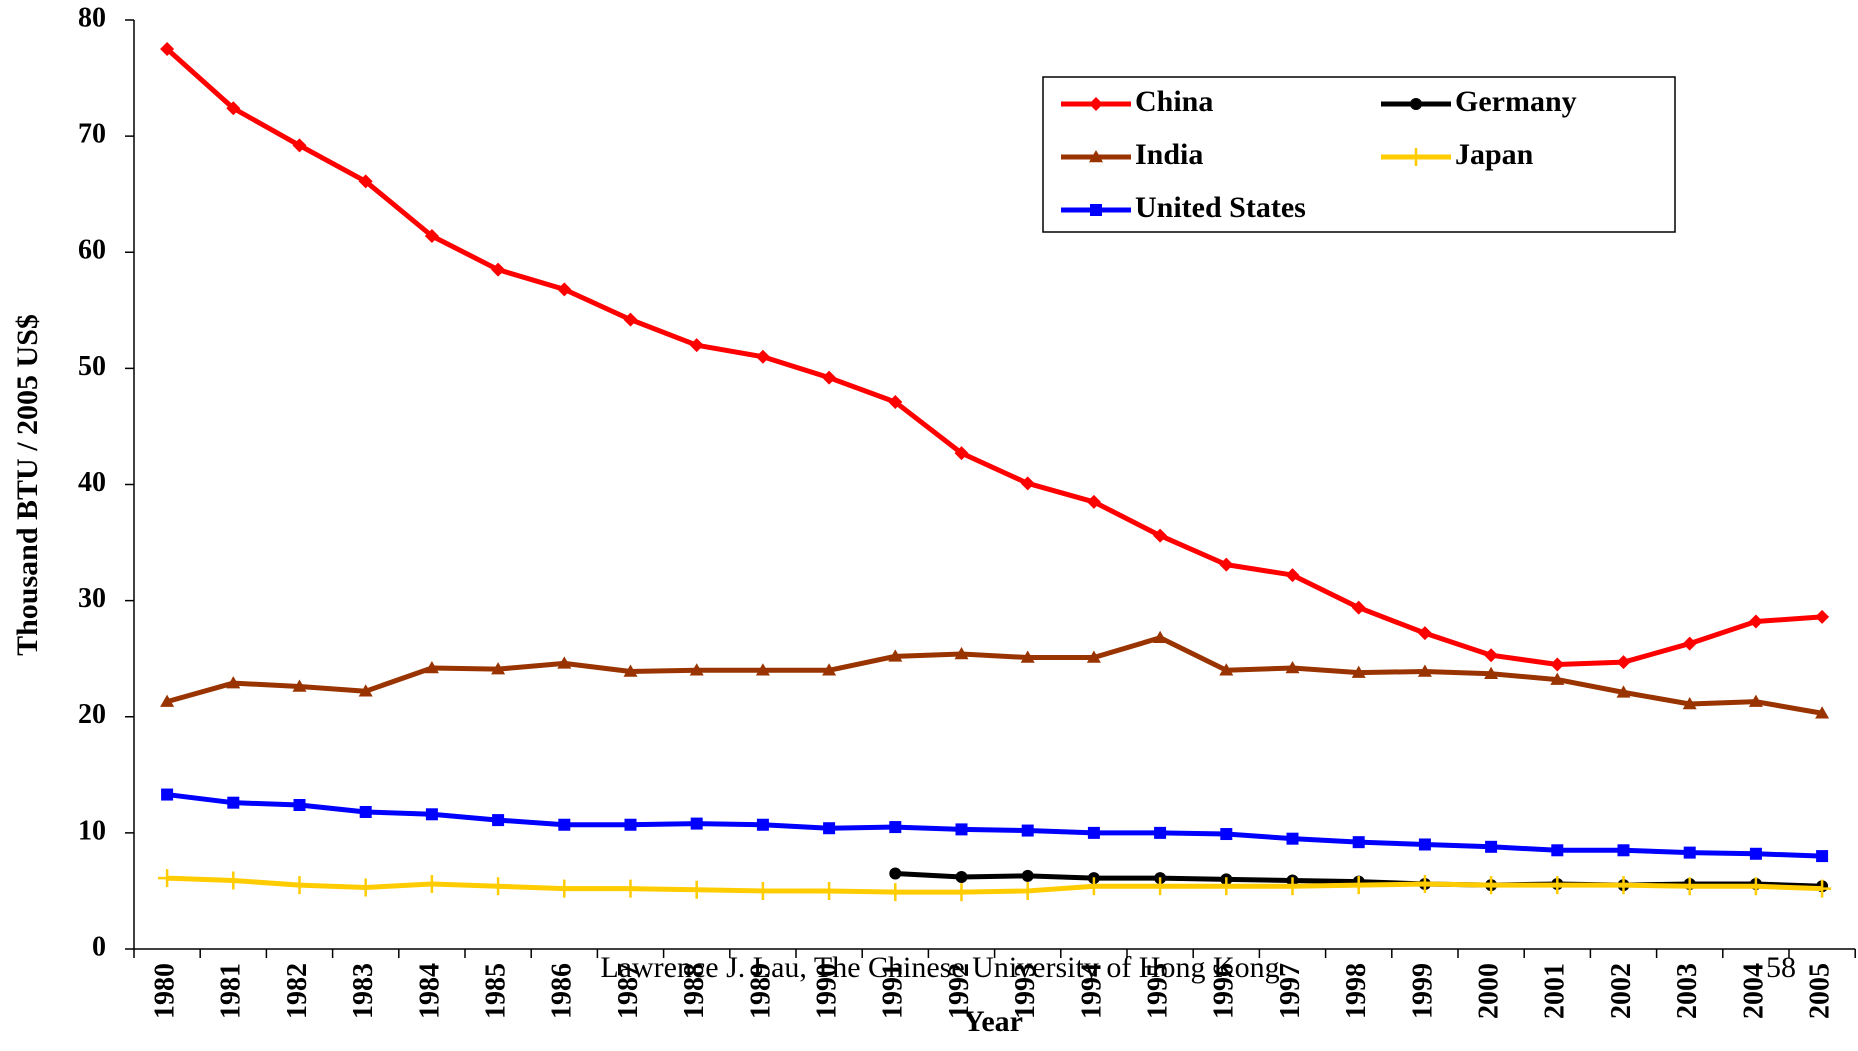 The height and width of the screenshot is (1051, 1858). I want to click on x-tick-label: 2001, so click(1555, 991).